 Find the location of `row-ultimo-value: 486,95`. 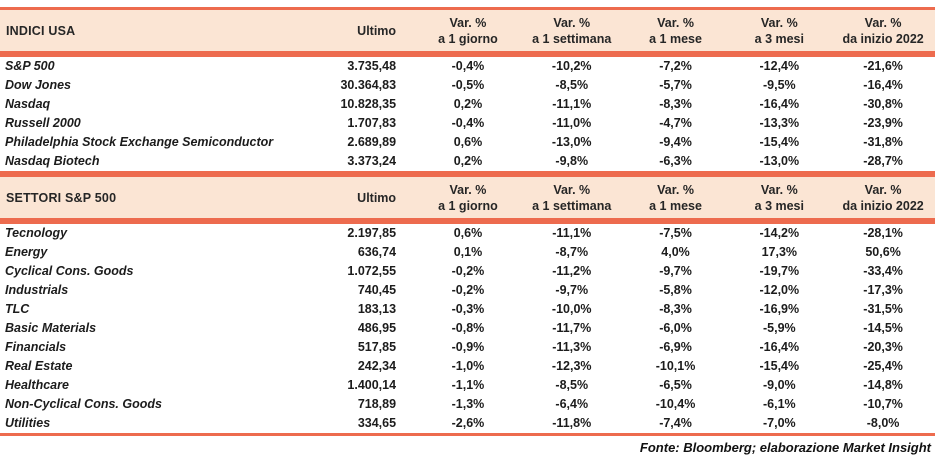

row-ultimo-value: 486,95 is located at coordinates (377, 328).